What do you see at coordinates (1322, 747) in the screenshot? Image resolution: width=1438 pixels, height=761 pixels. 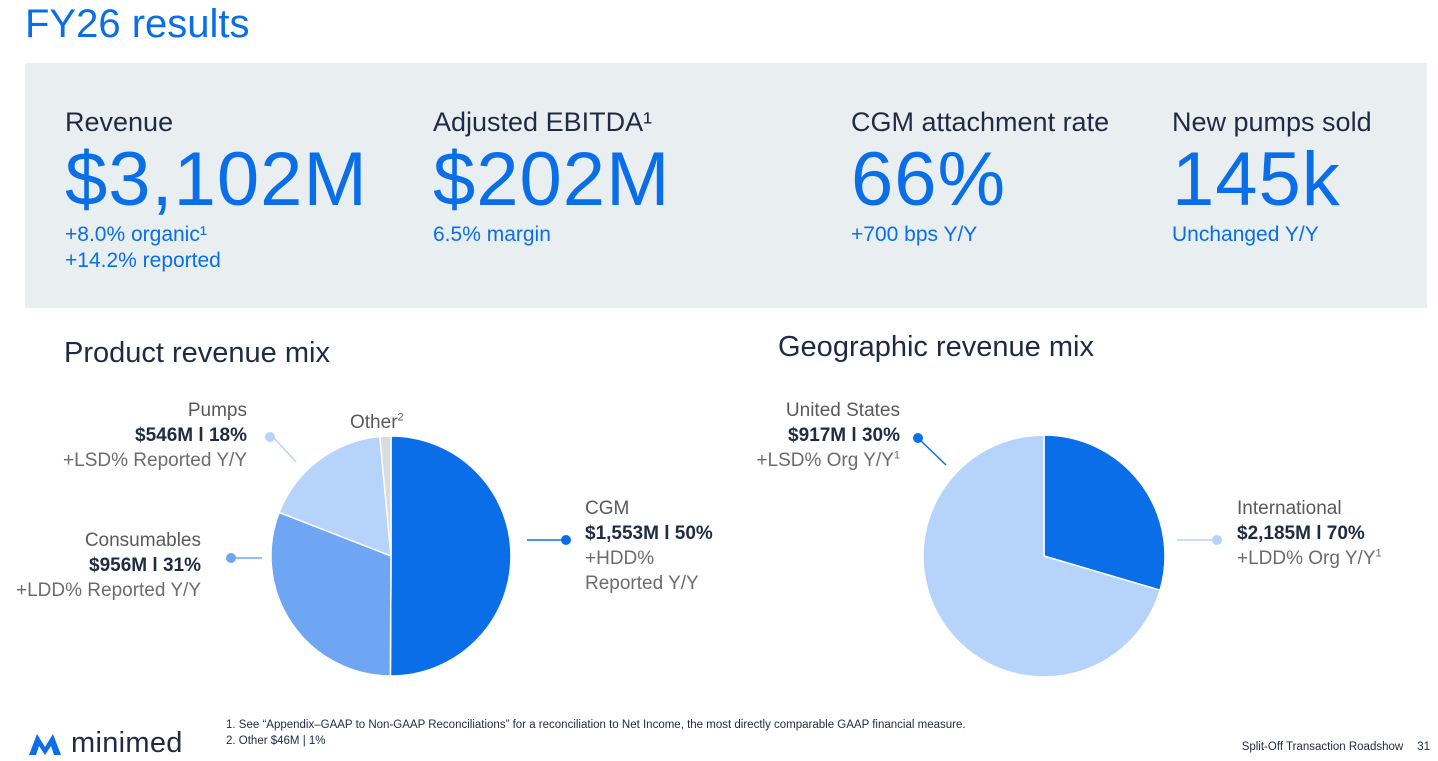 I see `footer-text: Split-Off Transaction Roadshow` at bounding box center [1322, 747].